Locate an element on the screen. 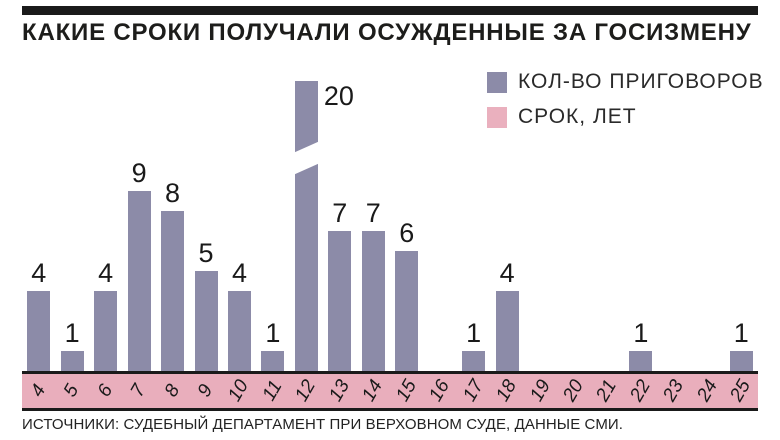 The width and height of the screenshot is (780, 440). band-bottom-line is located at coordinates (390, 409).